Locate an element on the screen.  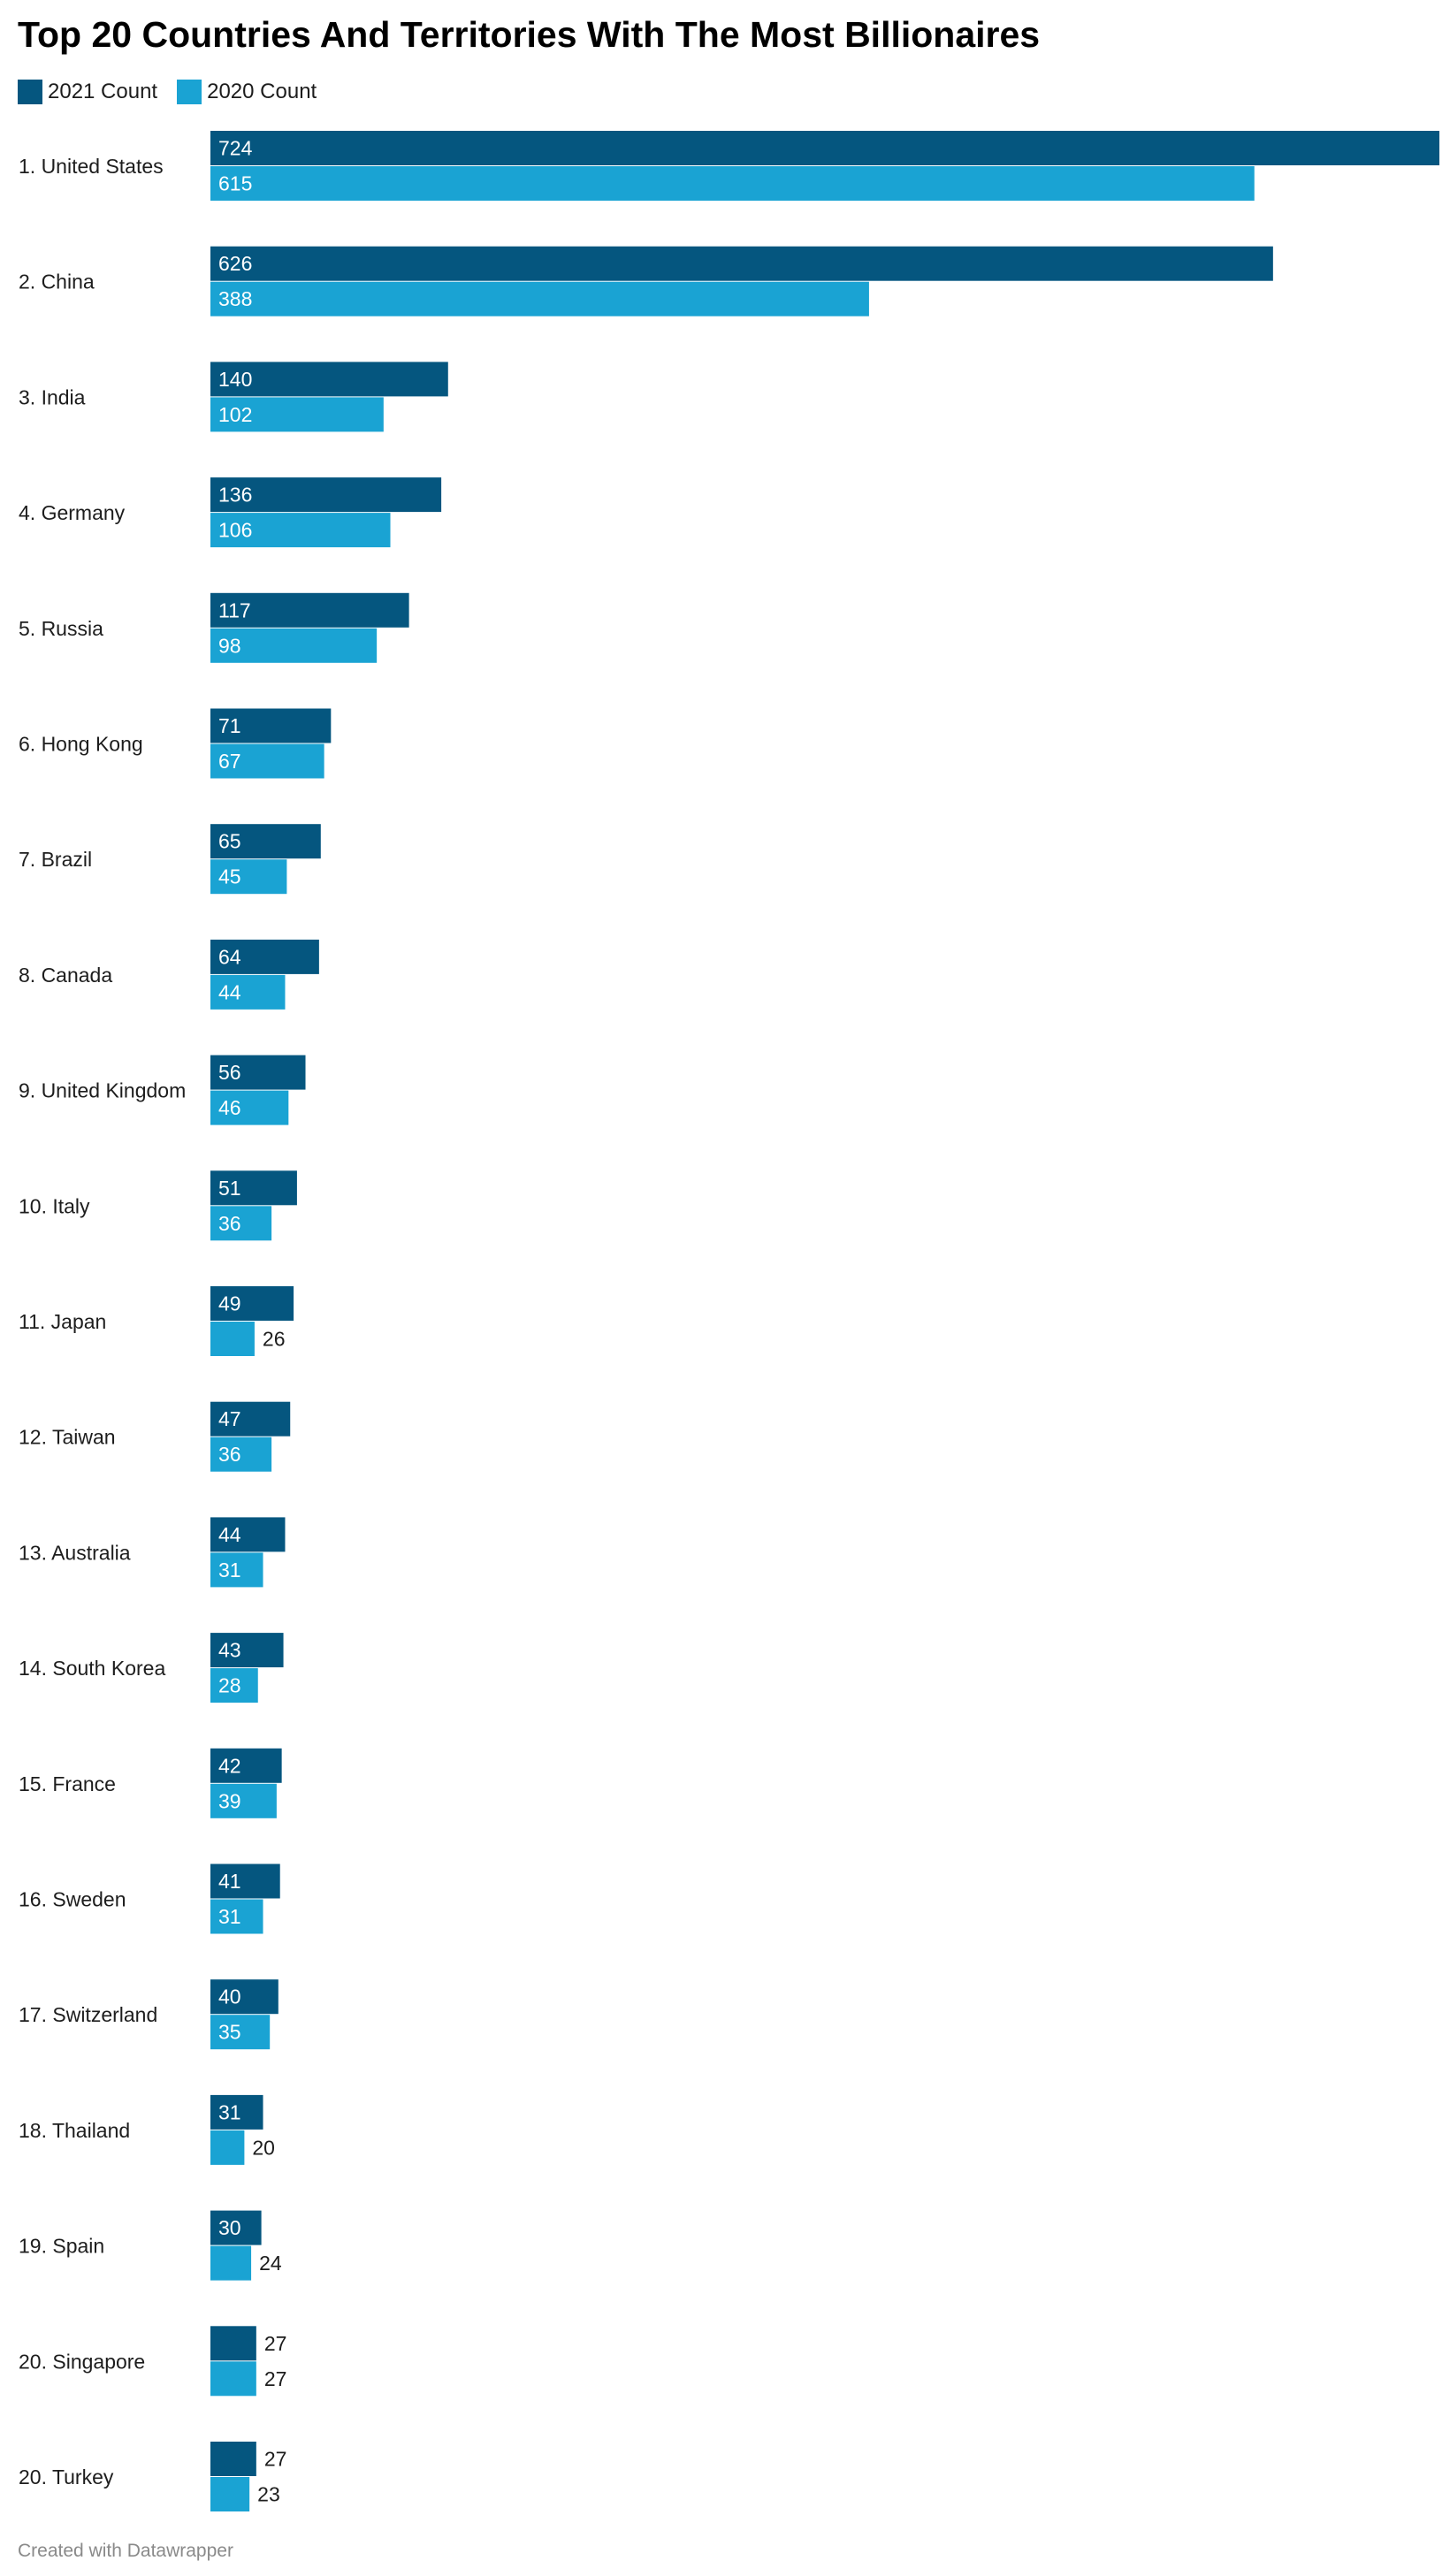
footer-credit: Created with Datawrapper is located at coordinates (126, 2551).